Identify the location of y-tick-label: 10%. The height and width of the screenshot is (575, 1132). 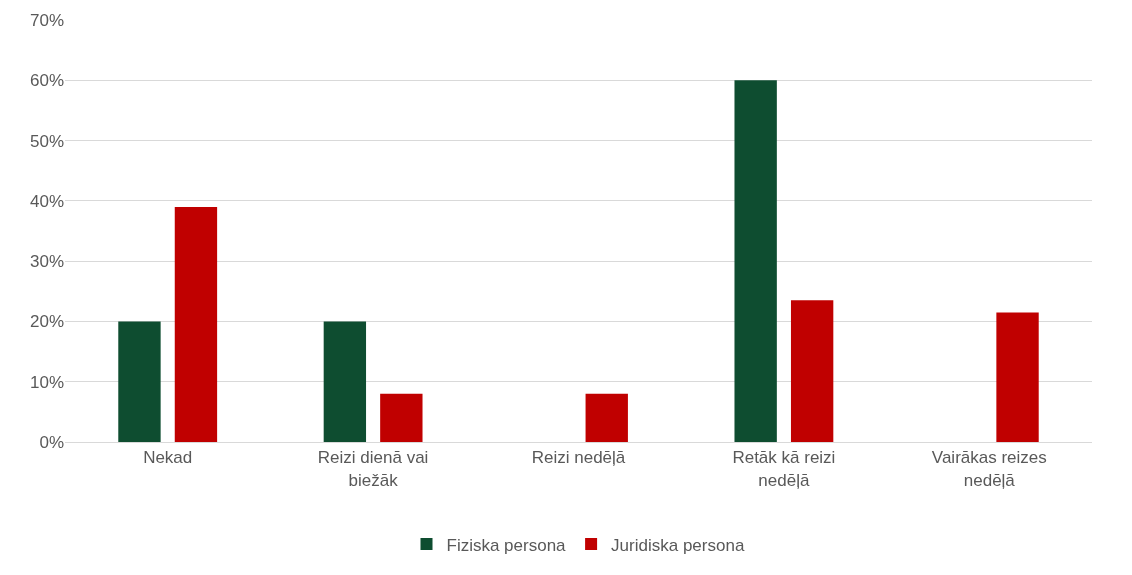
(46, 382).